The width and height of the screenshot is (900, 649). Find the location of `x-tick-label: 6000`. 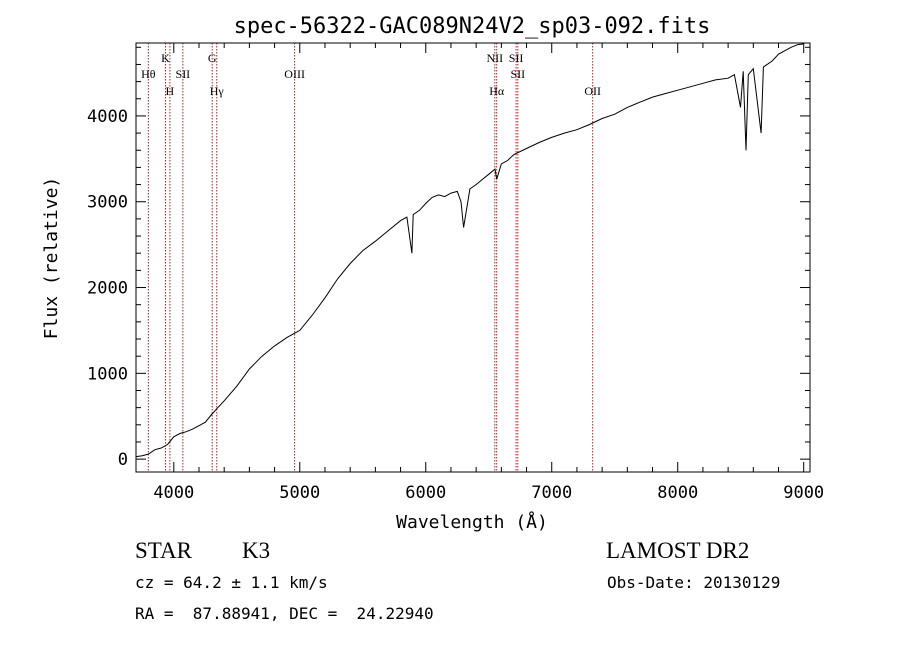

x-tick-label: 6000 is located at coordinates (425, 493).